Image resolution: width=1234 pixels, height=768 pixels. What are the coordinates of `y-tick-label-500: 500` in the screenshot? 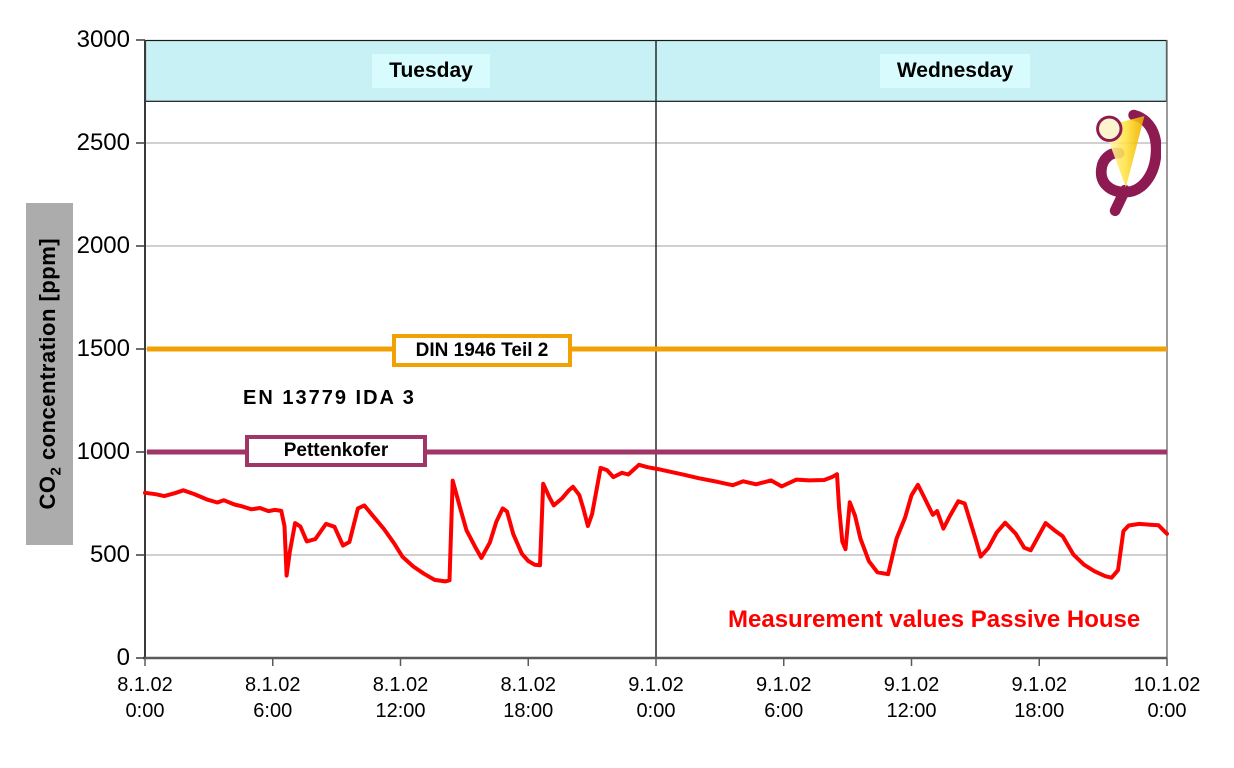 It's located at (109, 554).